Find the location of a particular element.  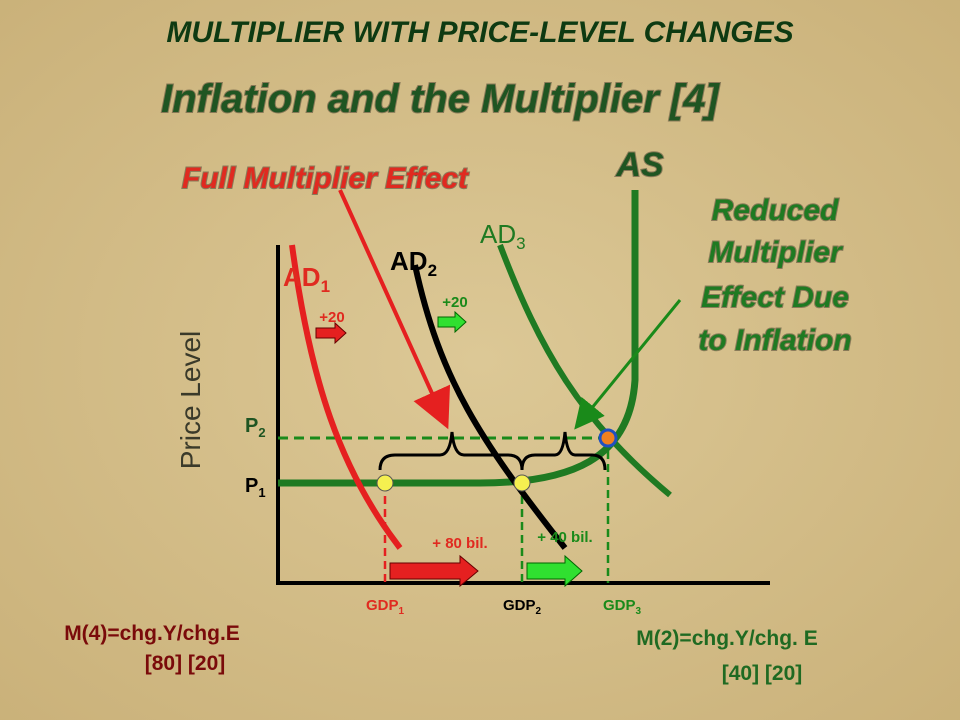

ad1-label: AD1 is located at coordinates (306, 279).